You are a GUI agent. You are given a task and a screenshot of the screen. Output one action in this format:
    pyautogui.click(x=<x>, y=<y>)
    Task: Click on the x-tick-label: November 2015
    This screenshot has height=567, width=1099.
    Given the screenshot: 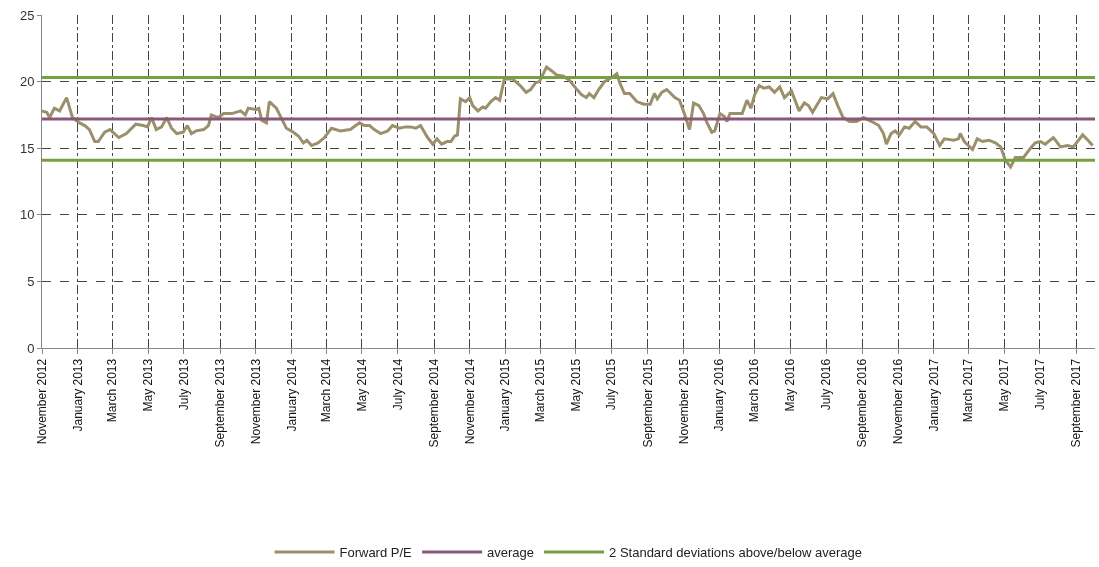 What is the action you would take?
    pyautogui.click(x=683, y=401)
    